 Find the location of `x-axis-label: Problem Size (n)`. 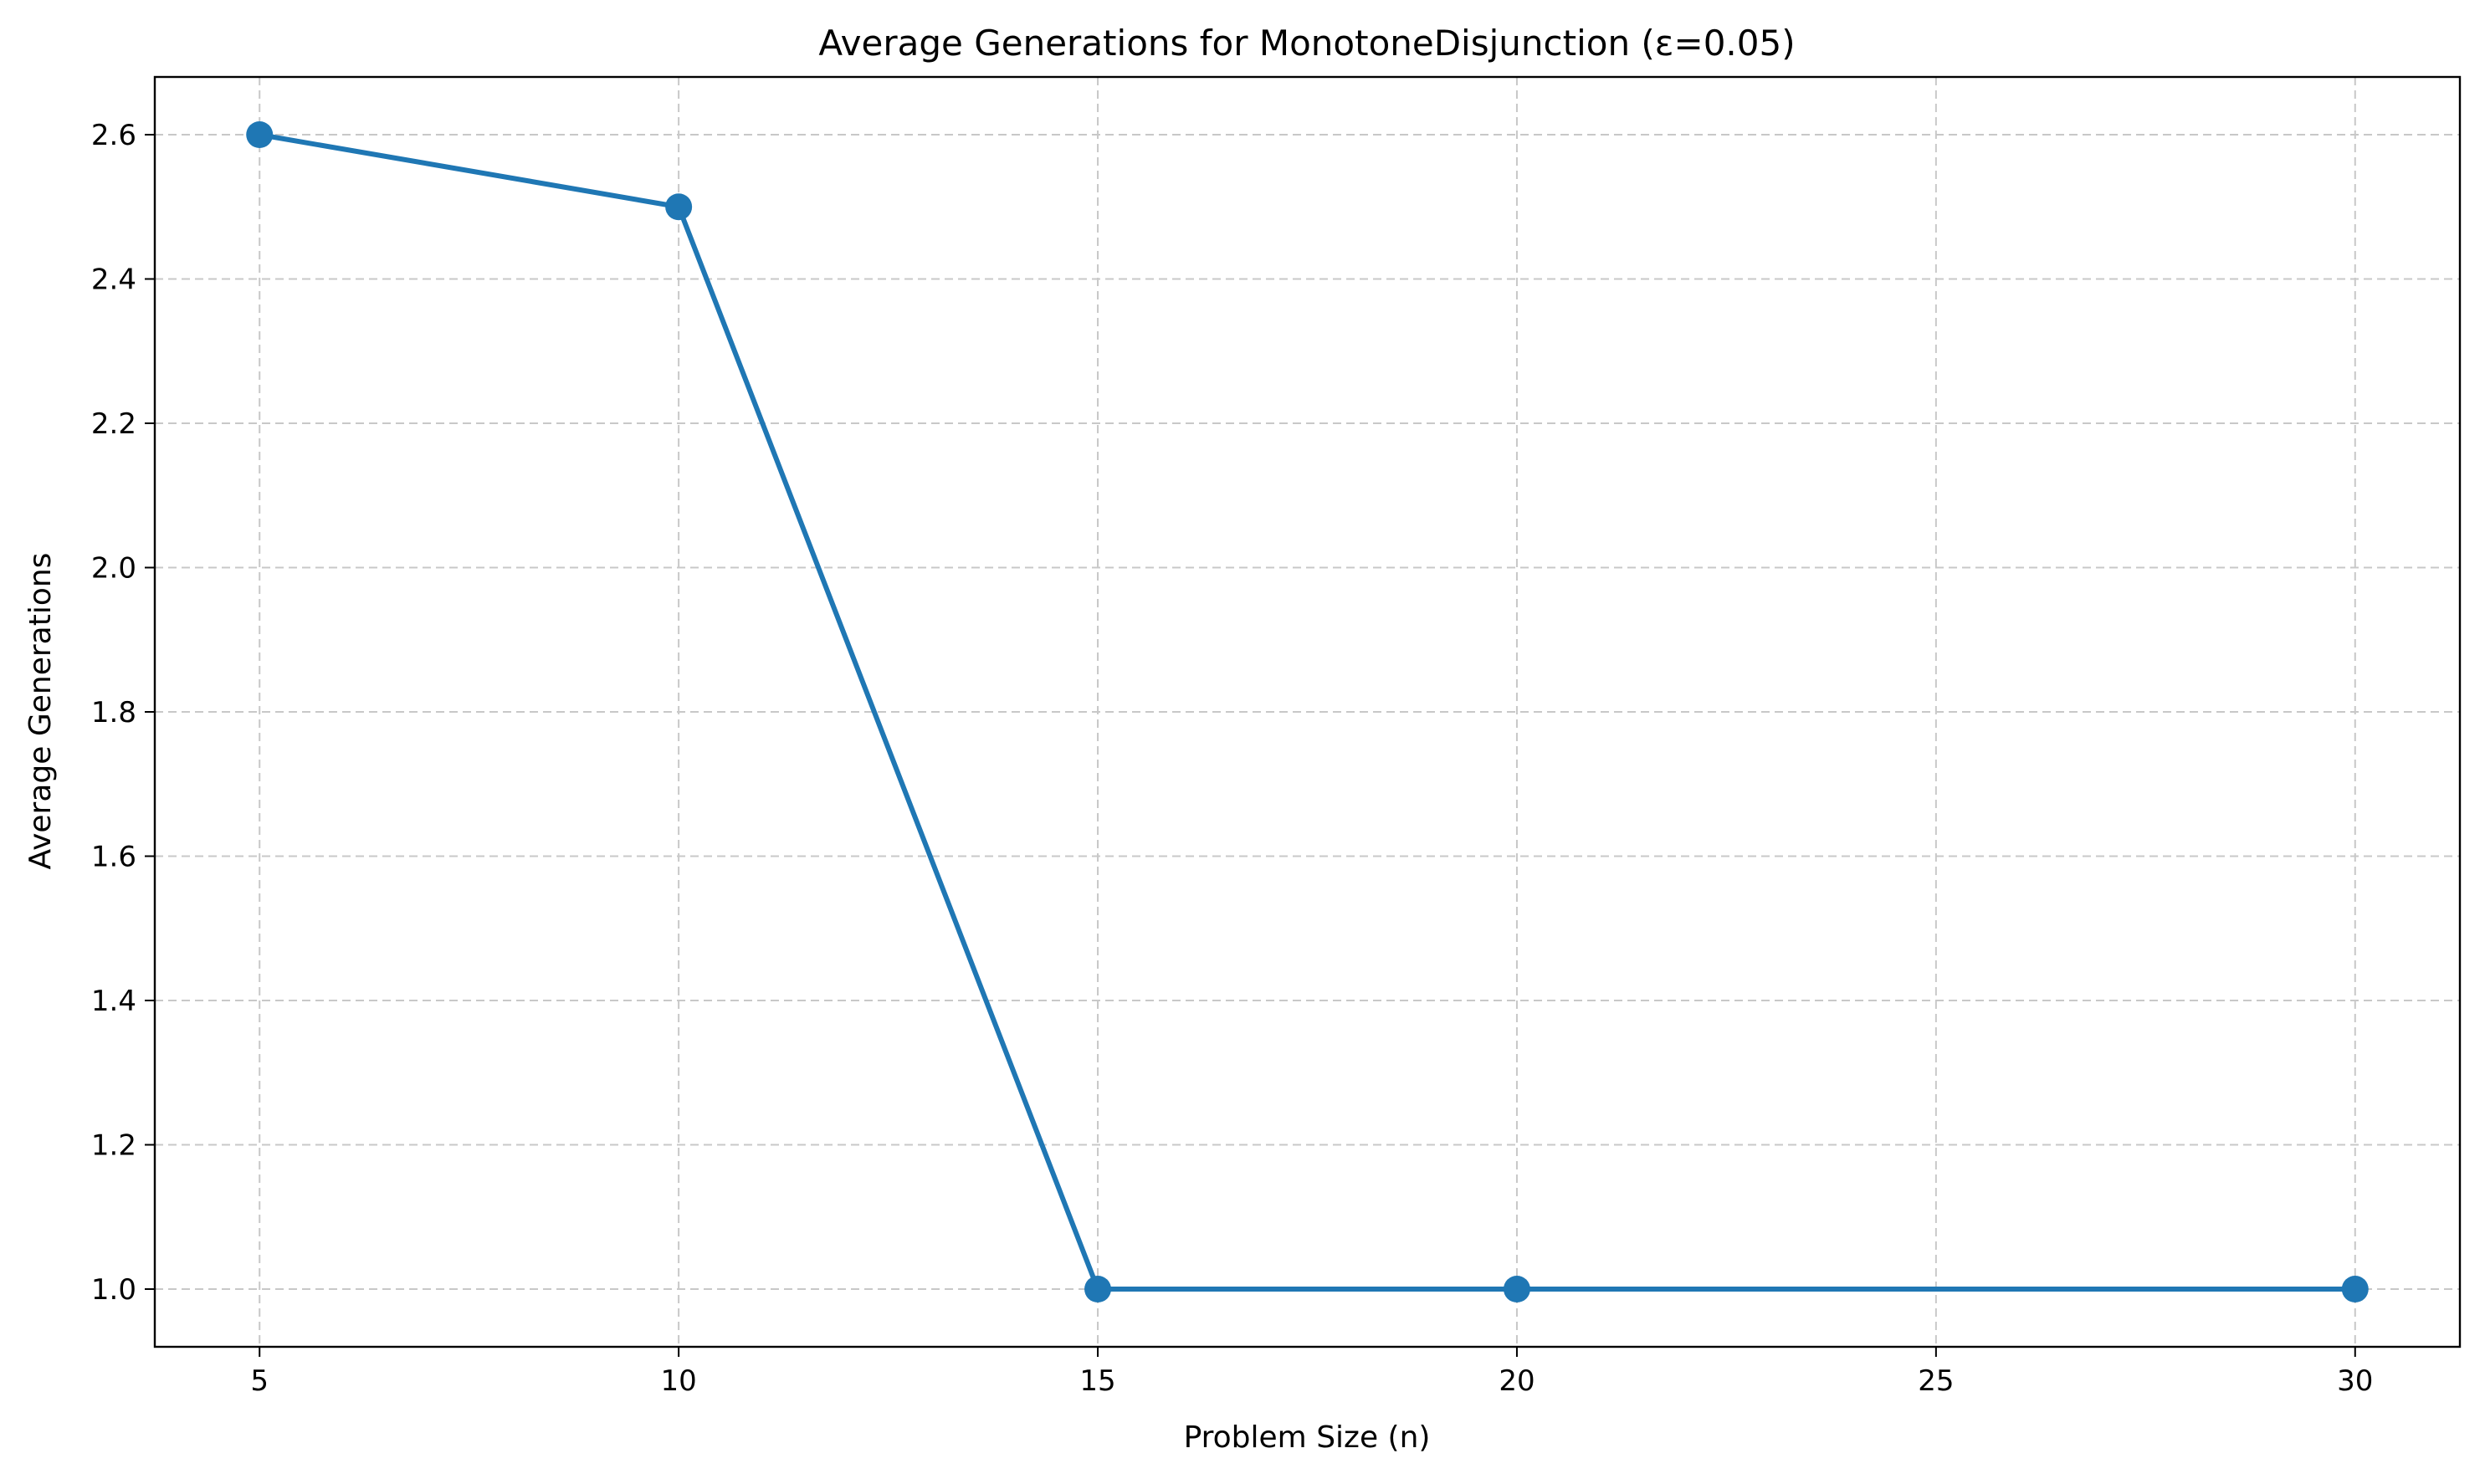

x-axis-label: Problem Size (n) is located at coordinates (1307, 1437).